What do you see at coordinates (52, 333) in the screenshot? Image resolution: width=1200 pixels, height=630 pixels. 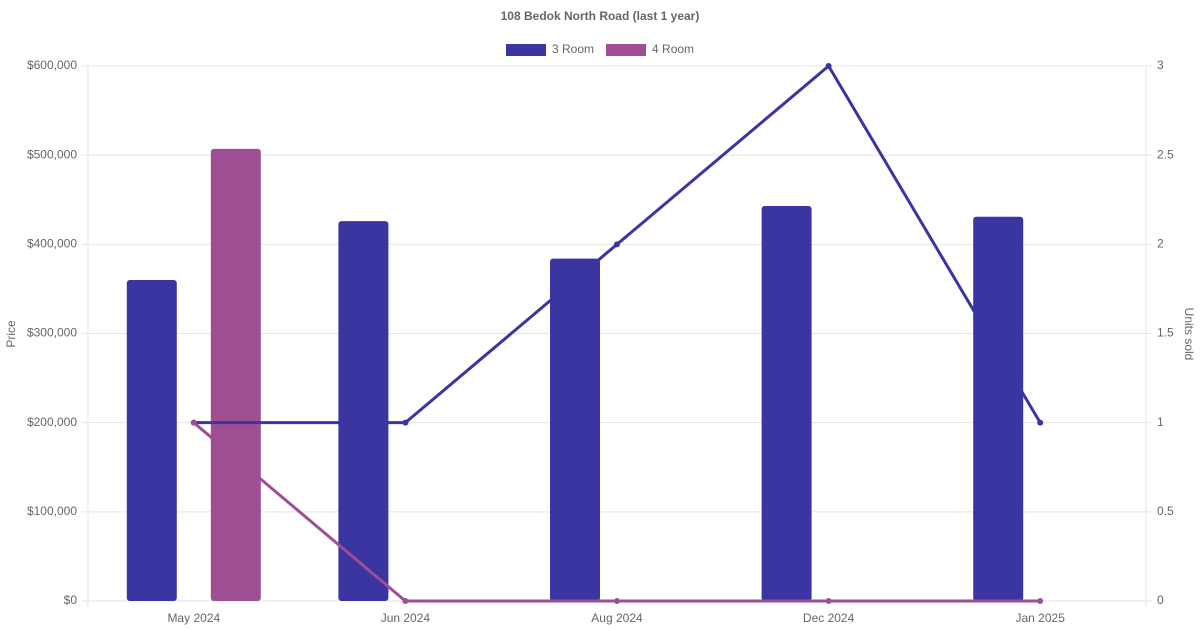 I see `y-tick-label: $300,000` at bounding box center [52, 333].